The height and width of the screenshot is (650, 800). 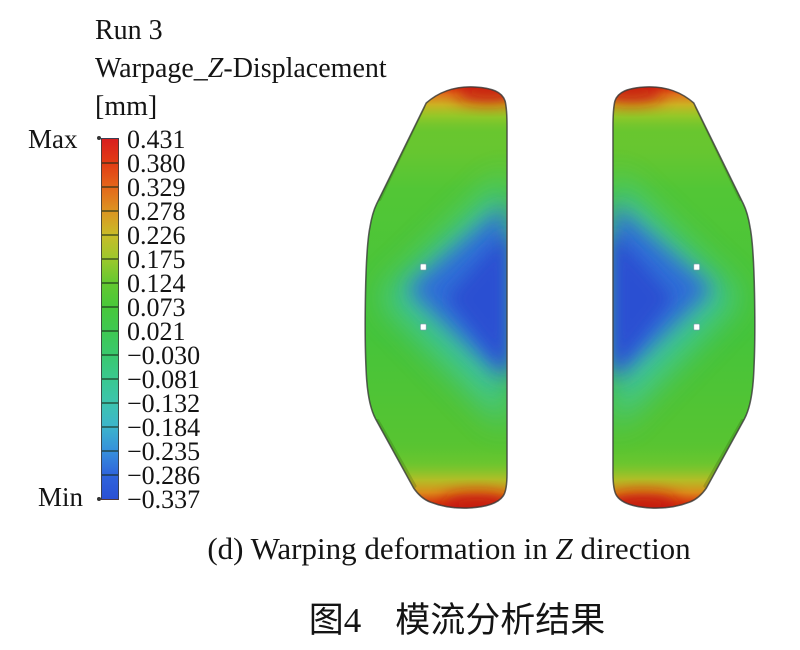 I want to click on colorbar-max-label: Max, so click(x=53, y=139).